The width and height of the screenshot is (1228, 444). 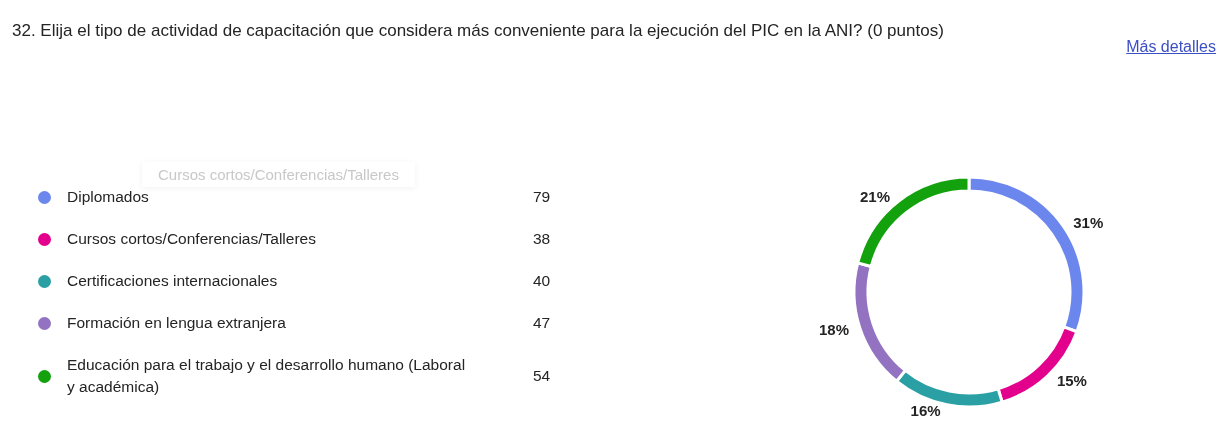 What do you see at coordinates (1088, 223) in the screenshot?
I see `text: 31%` at bounding box center [1088, 223].